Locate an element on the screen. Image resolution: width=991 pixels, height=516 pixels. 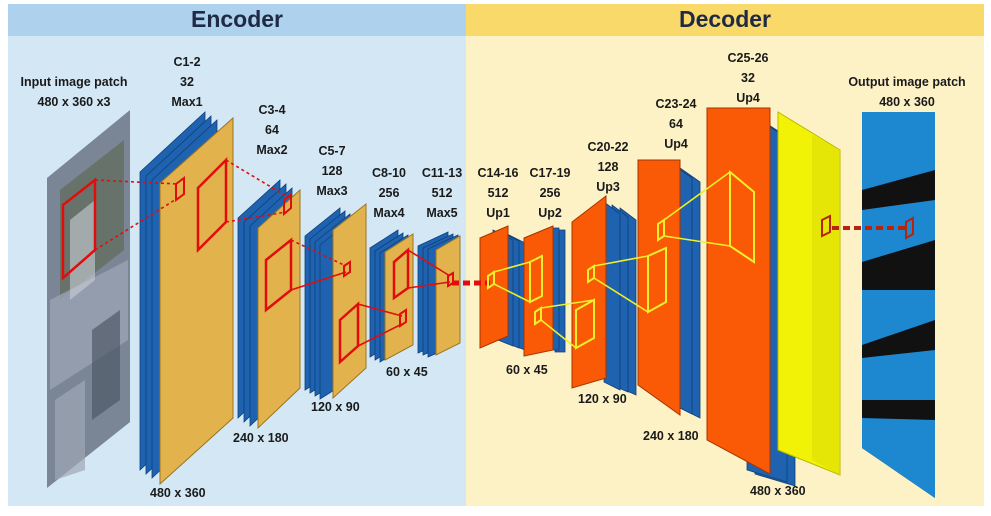
block-op: Max1 is located at coordinates (187, 102).